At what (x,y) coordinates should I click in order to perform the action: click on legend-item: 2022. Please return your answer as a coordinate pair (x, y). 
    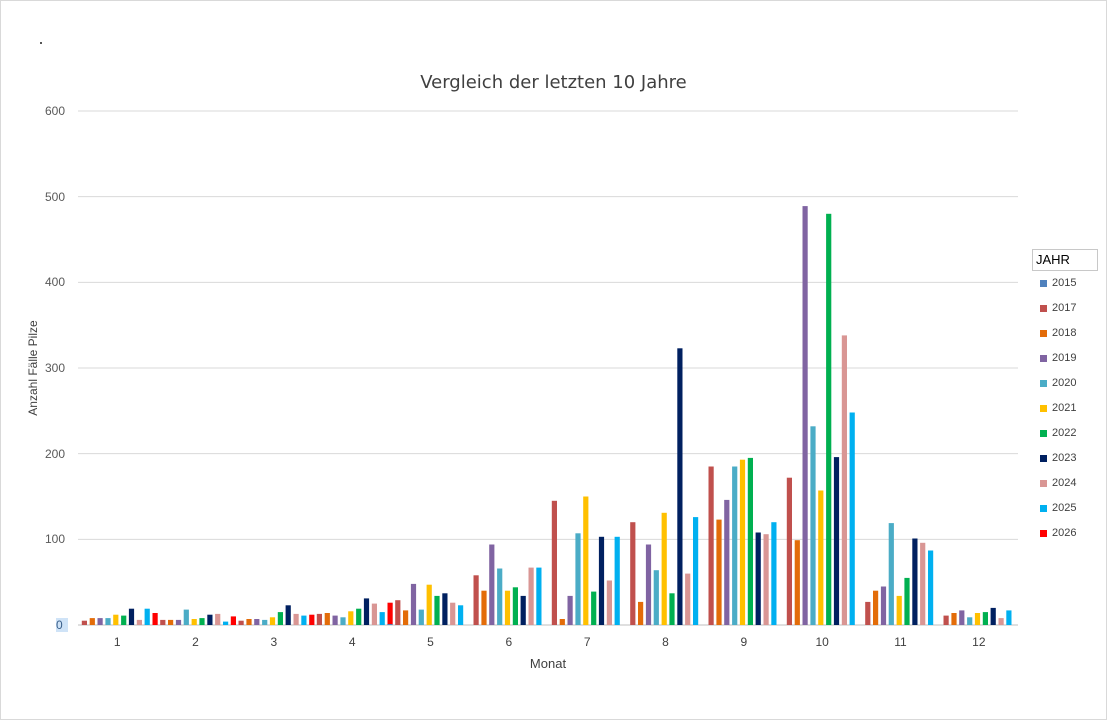
    Looking at the image, I should click on (1065, 433).